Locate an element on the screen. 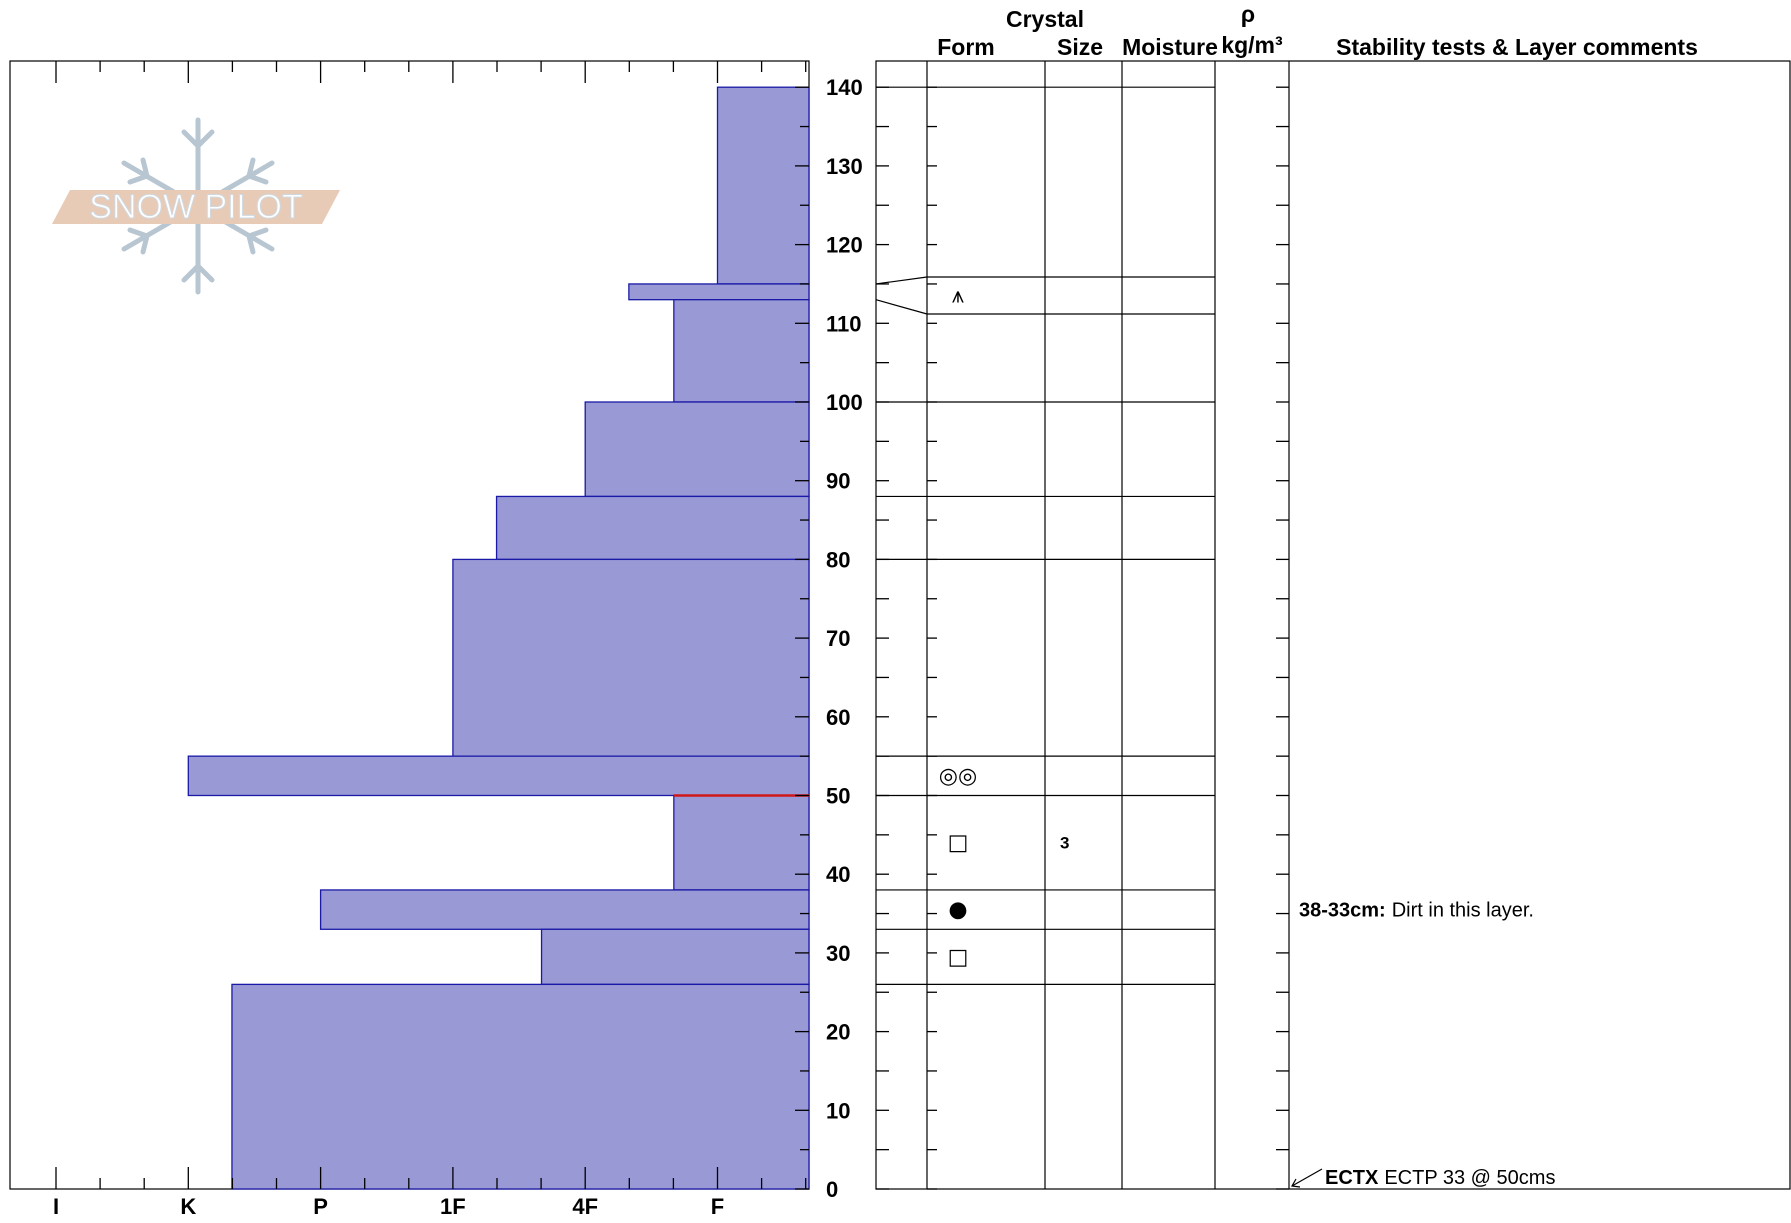 Image resolution: width=1791 pixels, height=1223 pixels. hardness-axis-label: 1F is located at coordinates (453, 1206).